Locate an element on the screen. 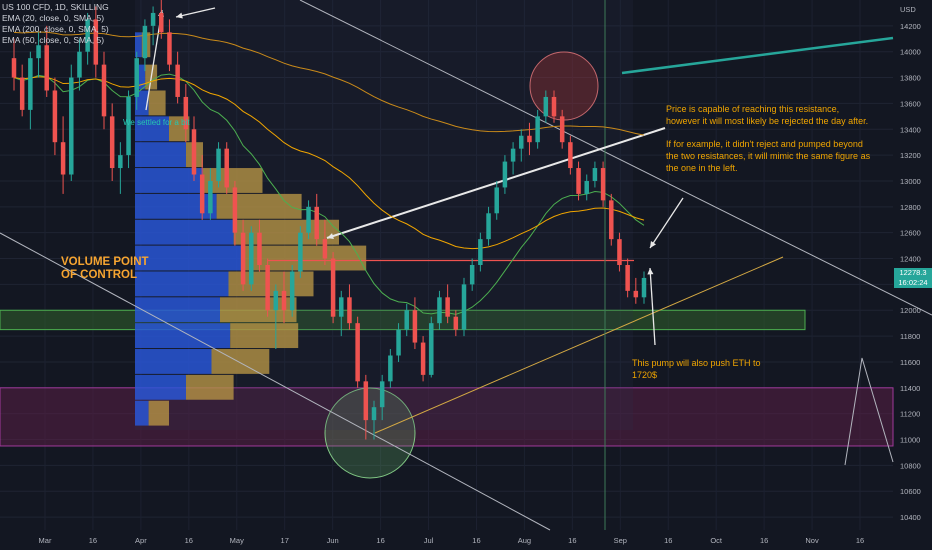 This screenshot has height=550, width=932. y-tick-label: 12800 is located at coordinates (910, 207).